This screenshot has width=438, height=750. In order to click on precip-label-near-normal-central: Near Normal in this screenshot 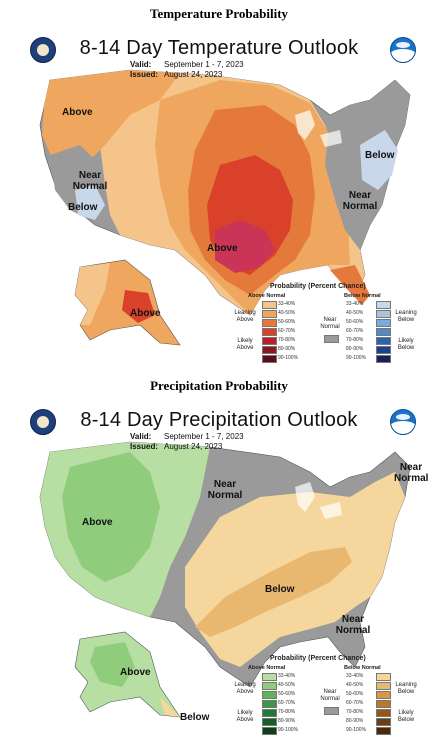, I will do `click(225, 490)`.